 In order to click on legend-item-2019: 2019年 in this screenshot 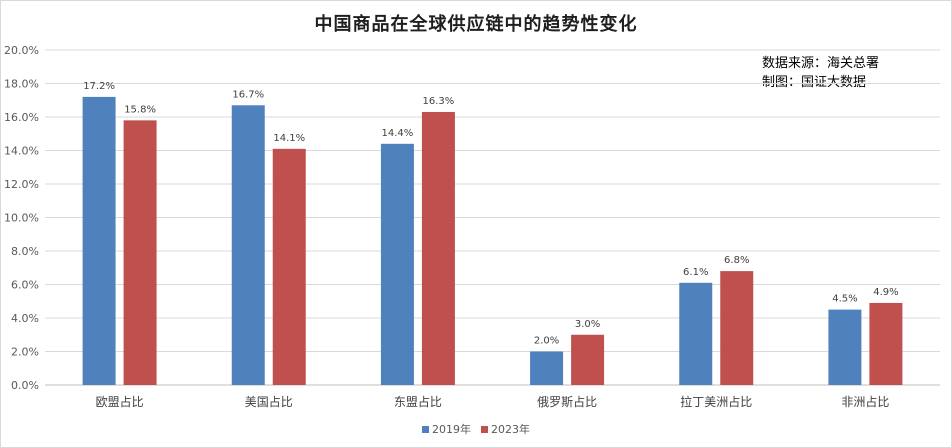, I will do `click(446, 429)`.